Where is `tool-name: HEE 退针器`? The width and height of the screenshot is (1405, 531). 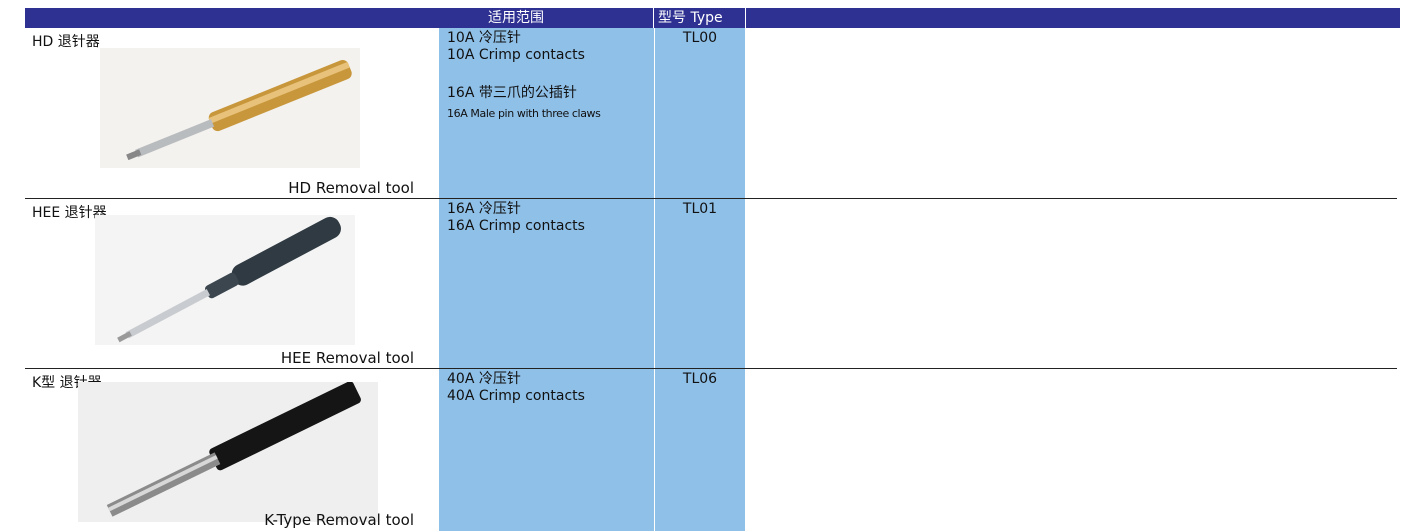 tool-name: HEE 退针器 is located at coordinates (69, 213).